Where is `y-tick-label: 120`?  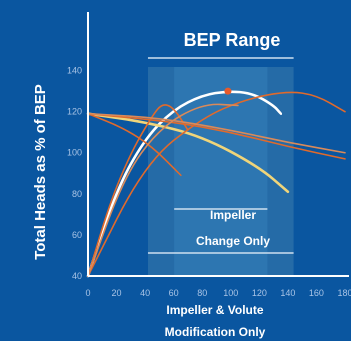
y-tick-label: 120 is located at coordinates (74, 112).